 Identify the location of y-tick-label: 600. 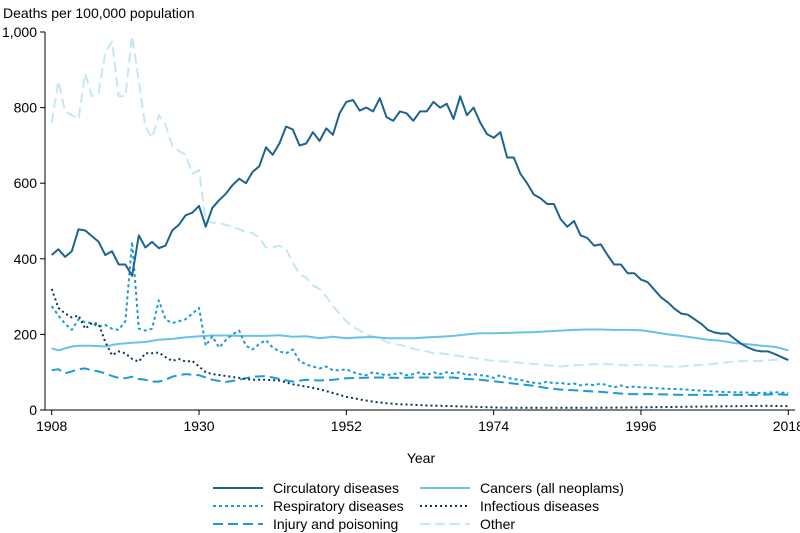
(26, 183).